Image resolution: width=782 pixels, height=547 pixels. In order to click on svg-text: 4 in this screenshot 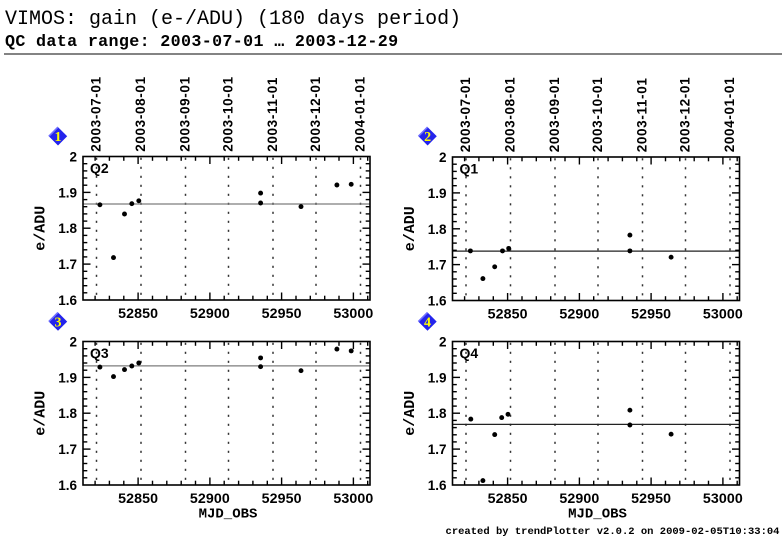, I will do `click(427, 323)`.